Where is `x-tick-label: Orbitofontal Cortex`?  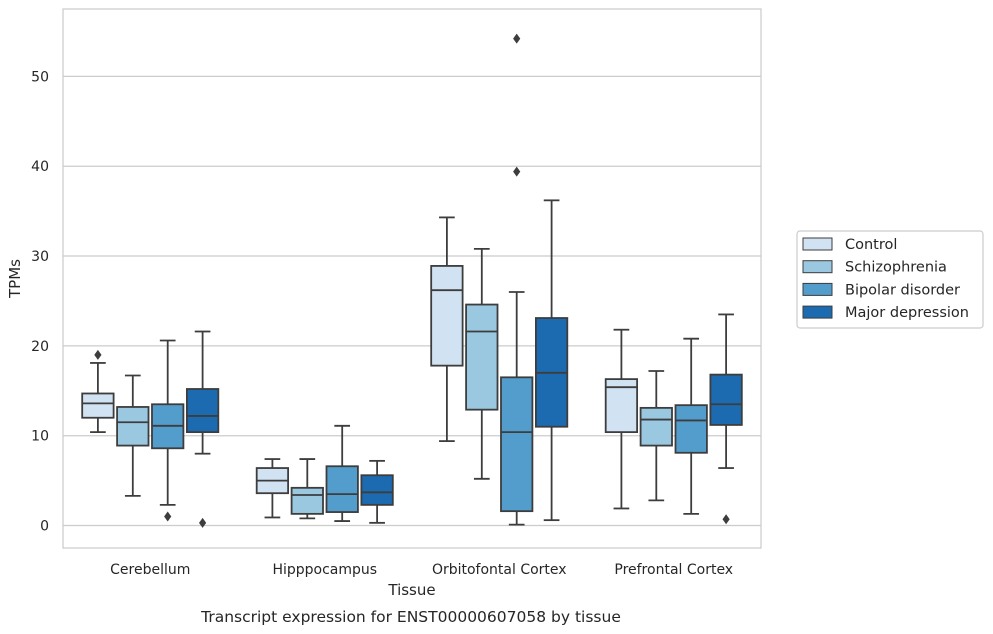
x-tick-label: Orbitofontal Cortex is located at coordinates (499, 570).